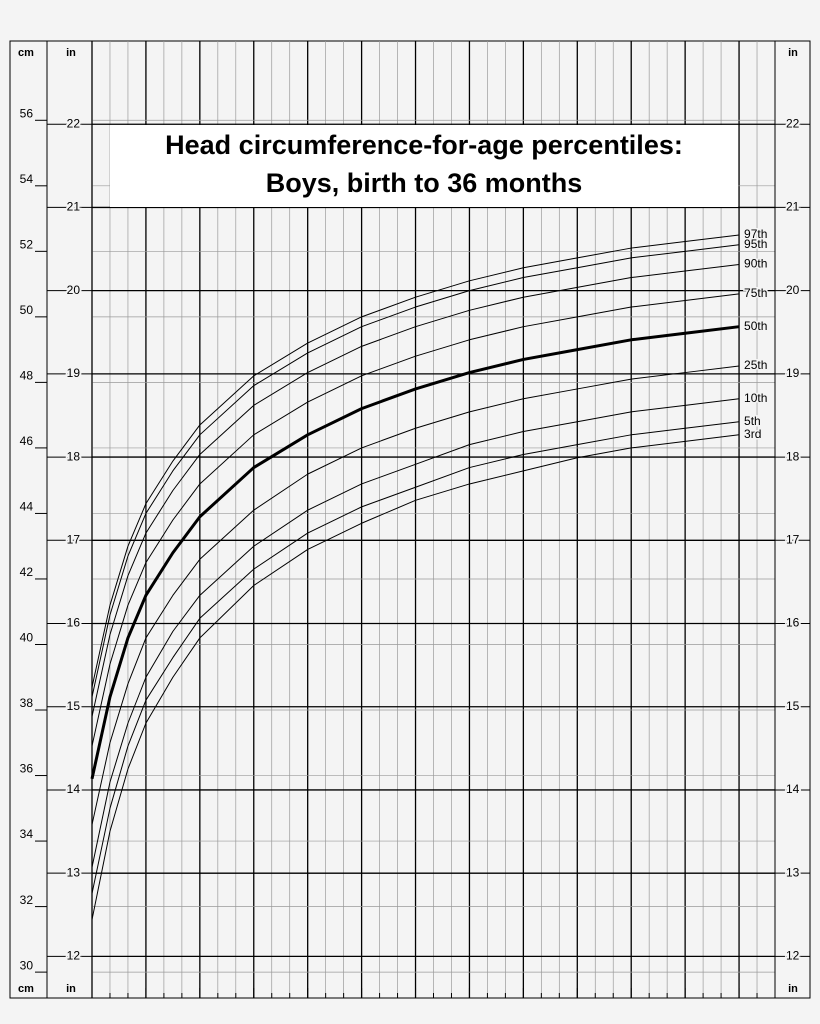 This screenshot has height=1024, width=820. What do you see at coordinates (755, 264) in the screenshot?
I see `series-label: 90th` at bounding box center [755, 264].